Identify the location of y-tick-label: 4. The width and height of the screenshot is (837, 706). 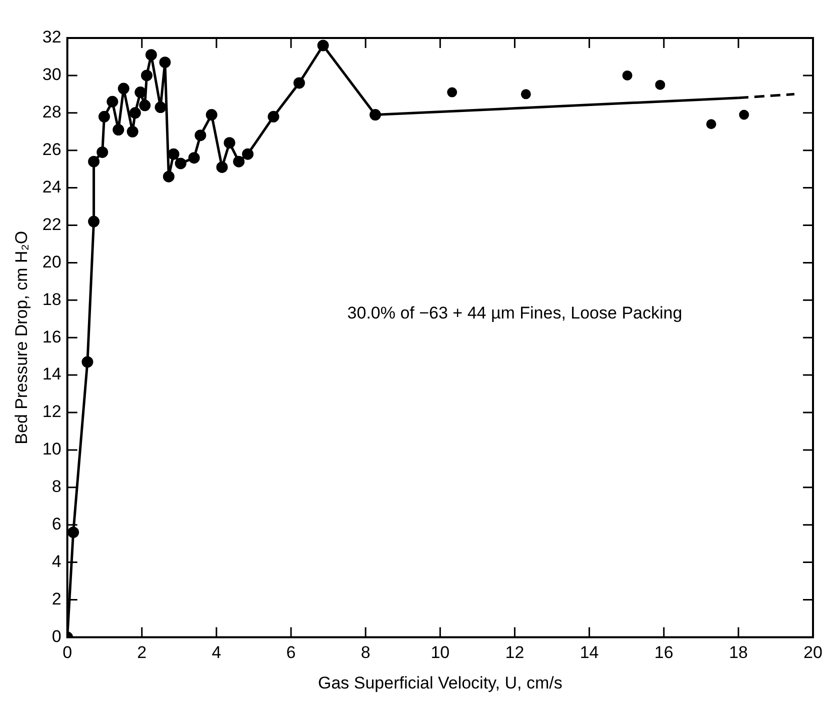
(57, 561).